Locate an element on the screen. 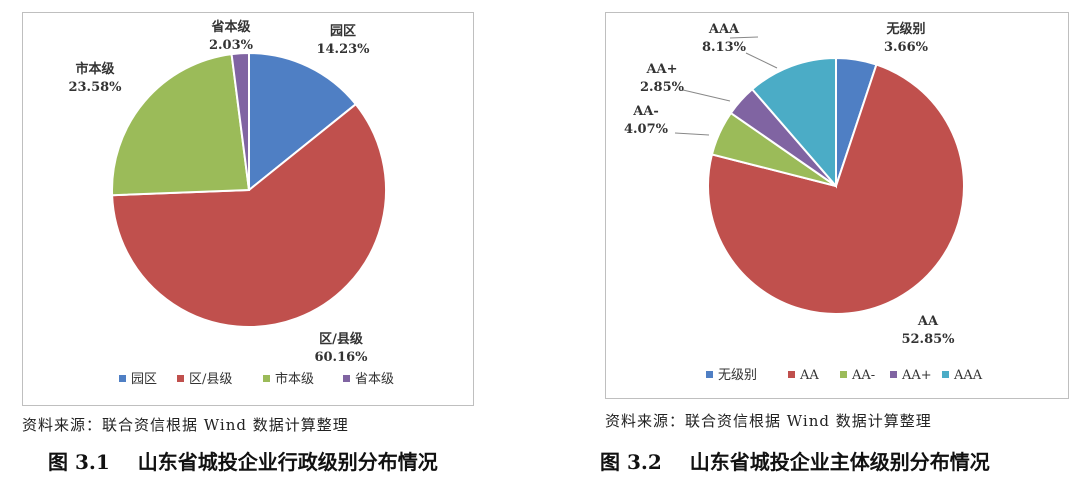  legend-item: AA+ is located at coordinates (911, 375).